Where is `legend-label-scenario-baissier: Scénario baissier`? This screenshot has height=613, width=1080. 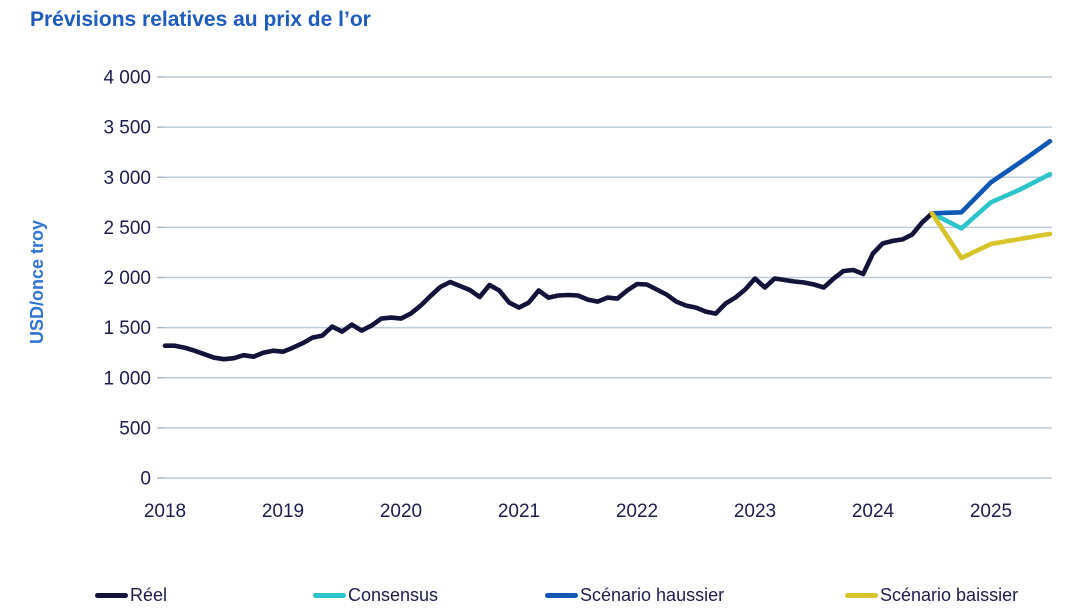
legend-label-scenario-baissier: Scénario baissier is located at coordinates (949, 594).